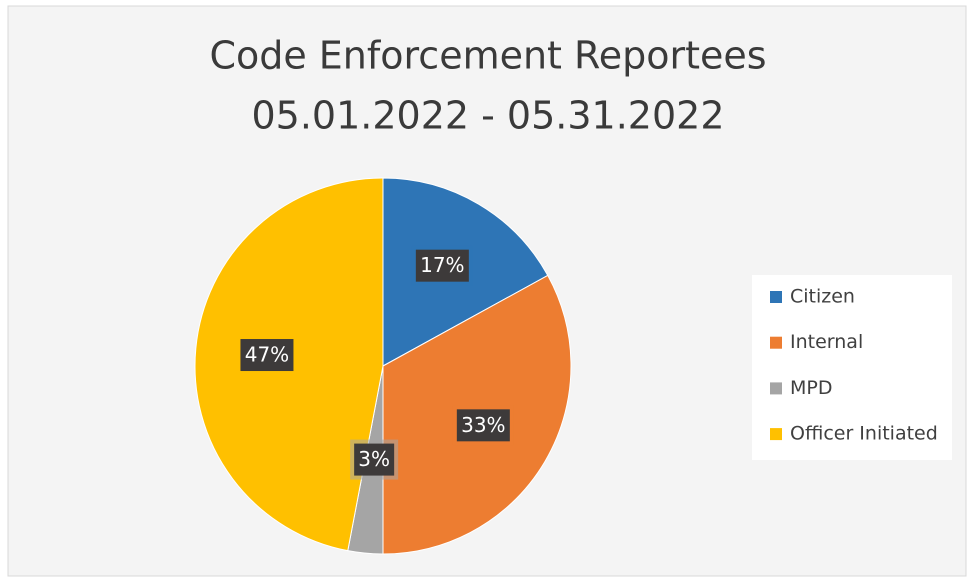  What do you see at coordinates (811, 388) in the screenshot?
I see `legend-label: MPD` at bounding box center [811, 388].